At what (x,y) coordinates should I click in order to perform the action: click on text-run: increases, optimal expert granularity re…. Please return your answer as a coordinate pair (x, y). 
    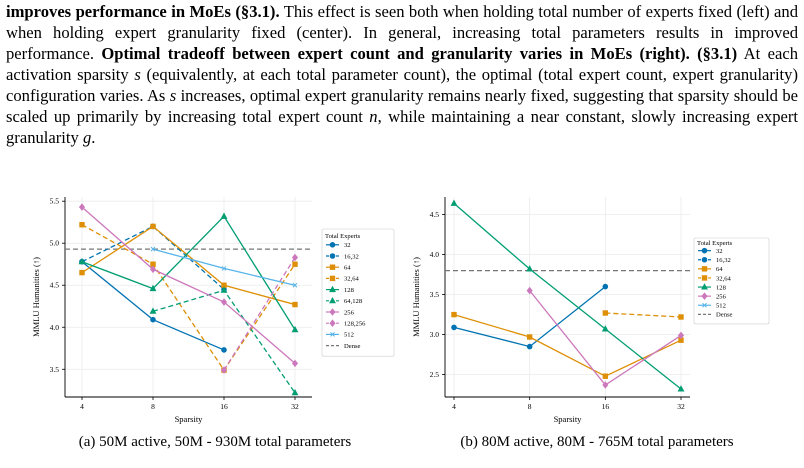
    Looking at the image, I should click on (402, 106).